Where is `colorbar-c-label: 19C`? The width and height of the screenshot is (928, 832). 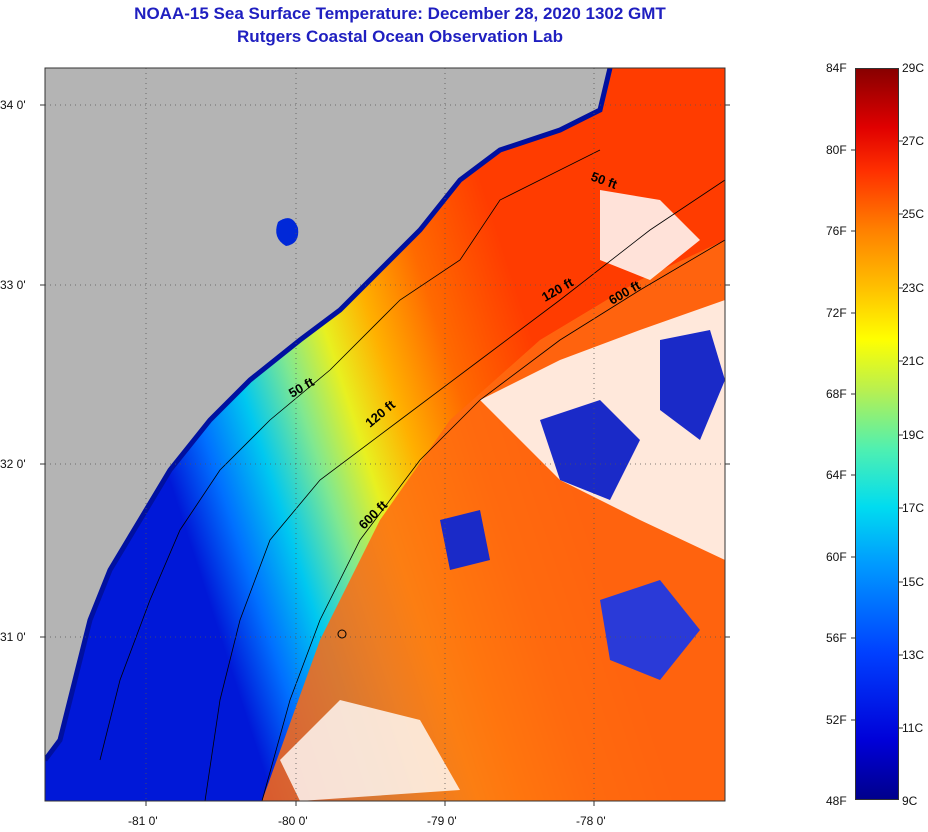 colorbar-c-label: 19C is located at coordinates (913, 435).